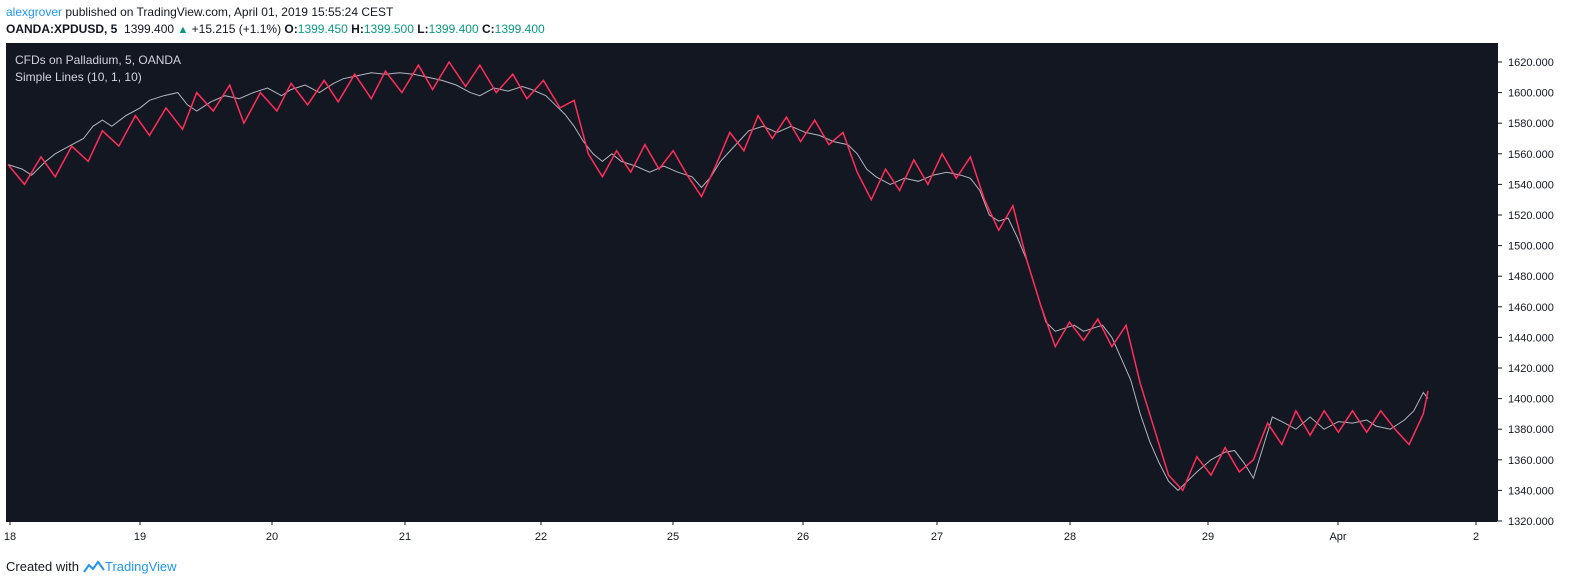 The width and height of the screenshot is (1569, 585). Describe the element at coordinates (42, 566) in the screenshot. I see `created-with-text: Created with` at that location.